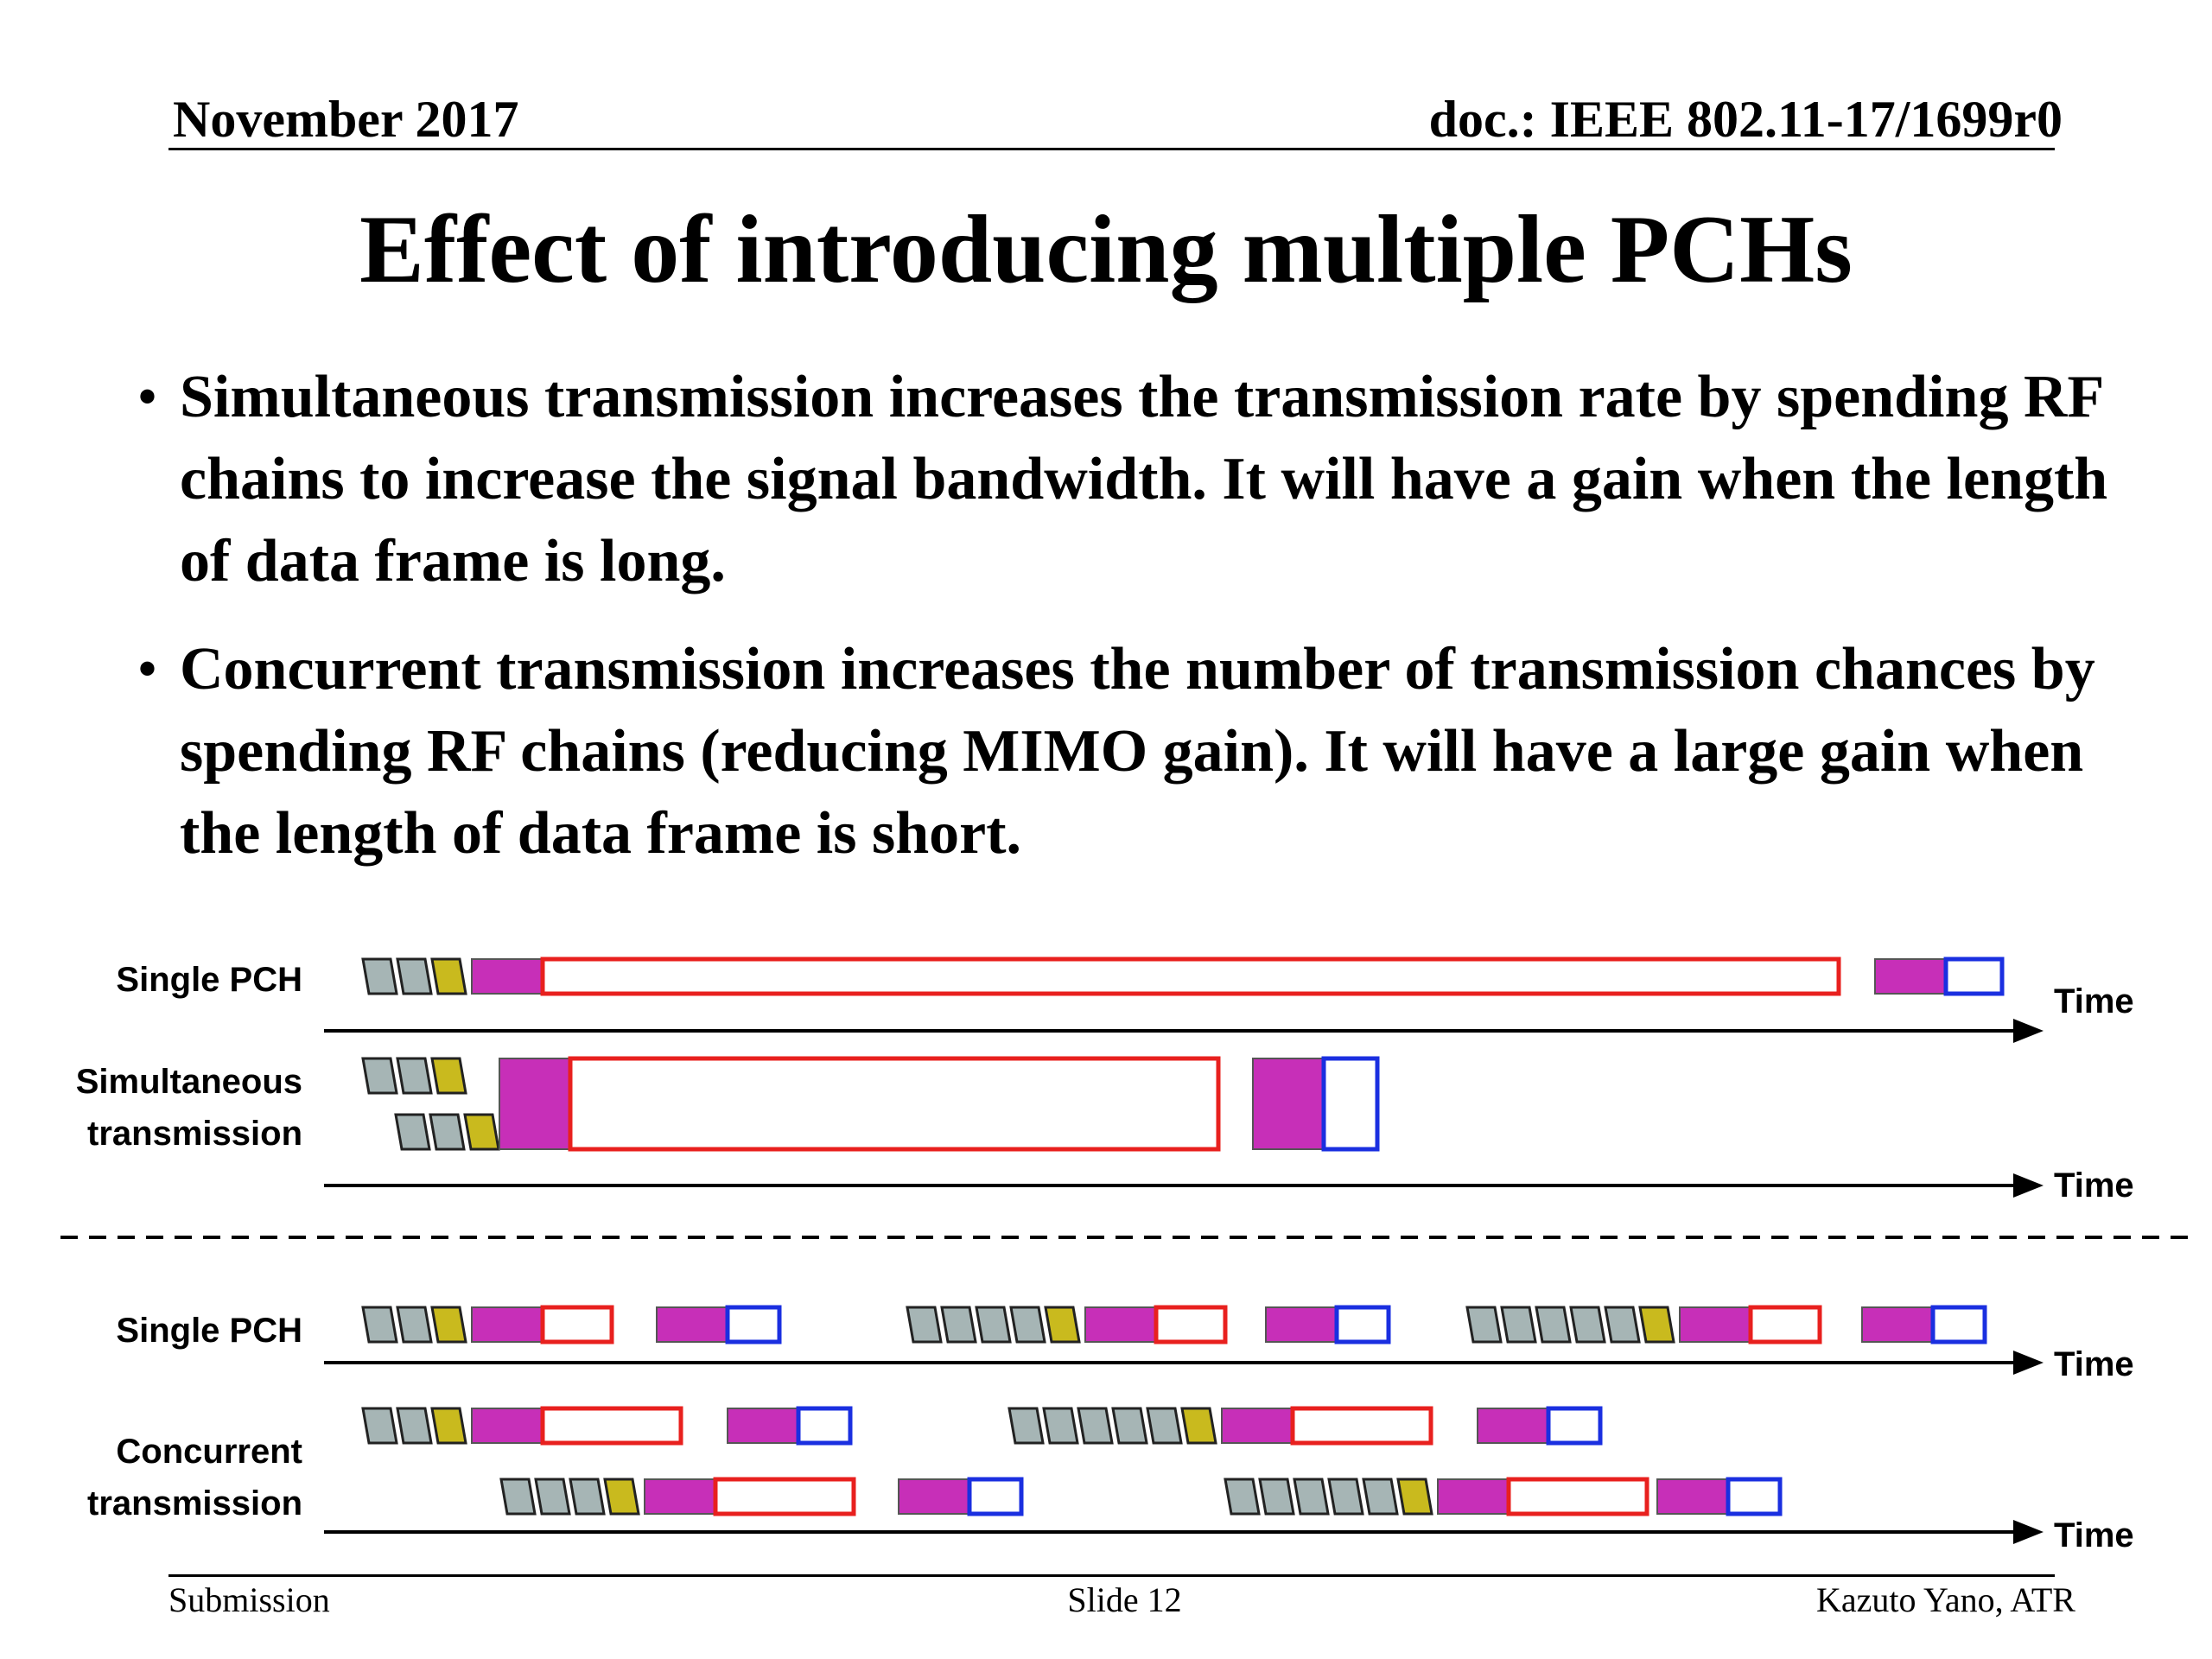  Describe the element at coordinates (1229, 1185) in the screenshot. I see `time-axis-2: Time` at that location.